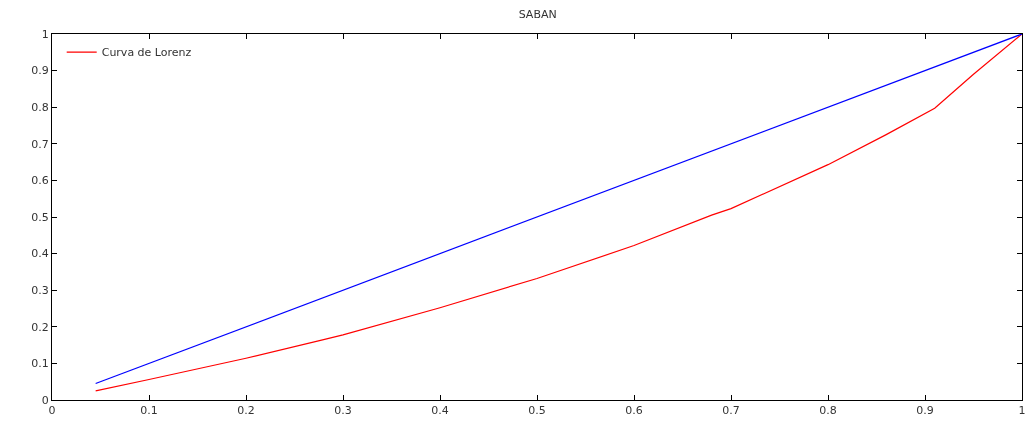 This screenshot has width=1034, height=430. I want to click on x-tick-label: 0.4, so click(440, 411).